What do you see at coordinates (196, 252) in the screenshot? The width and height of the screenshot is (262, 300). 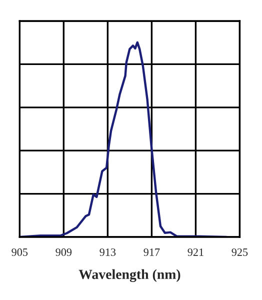 I see `x-tick-label: 921` at bounding box center [196, 252].